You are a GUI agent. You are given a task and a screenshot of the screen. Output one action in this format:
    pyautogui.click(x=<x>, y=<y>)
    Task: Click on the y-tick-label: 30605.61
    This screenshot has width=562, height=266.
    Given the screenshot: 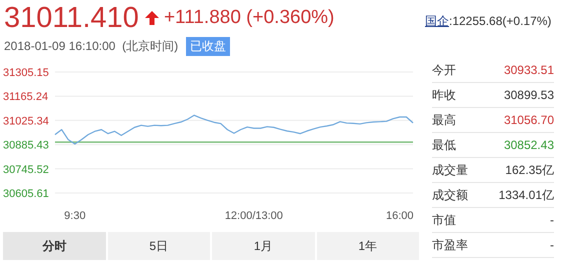 What is the action you would take?
    pyautogui.click(x=26, y=194)
    